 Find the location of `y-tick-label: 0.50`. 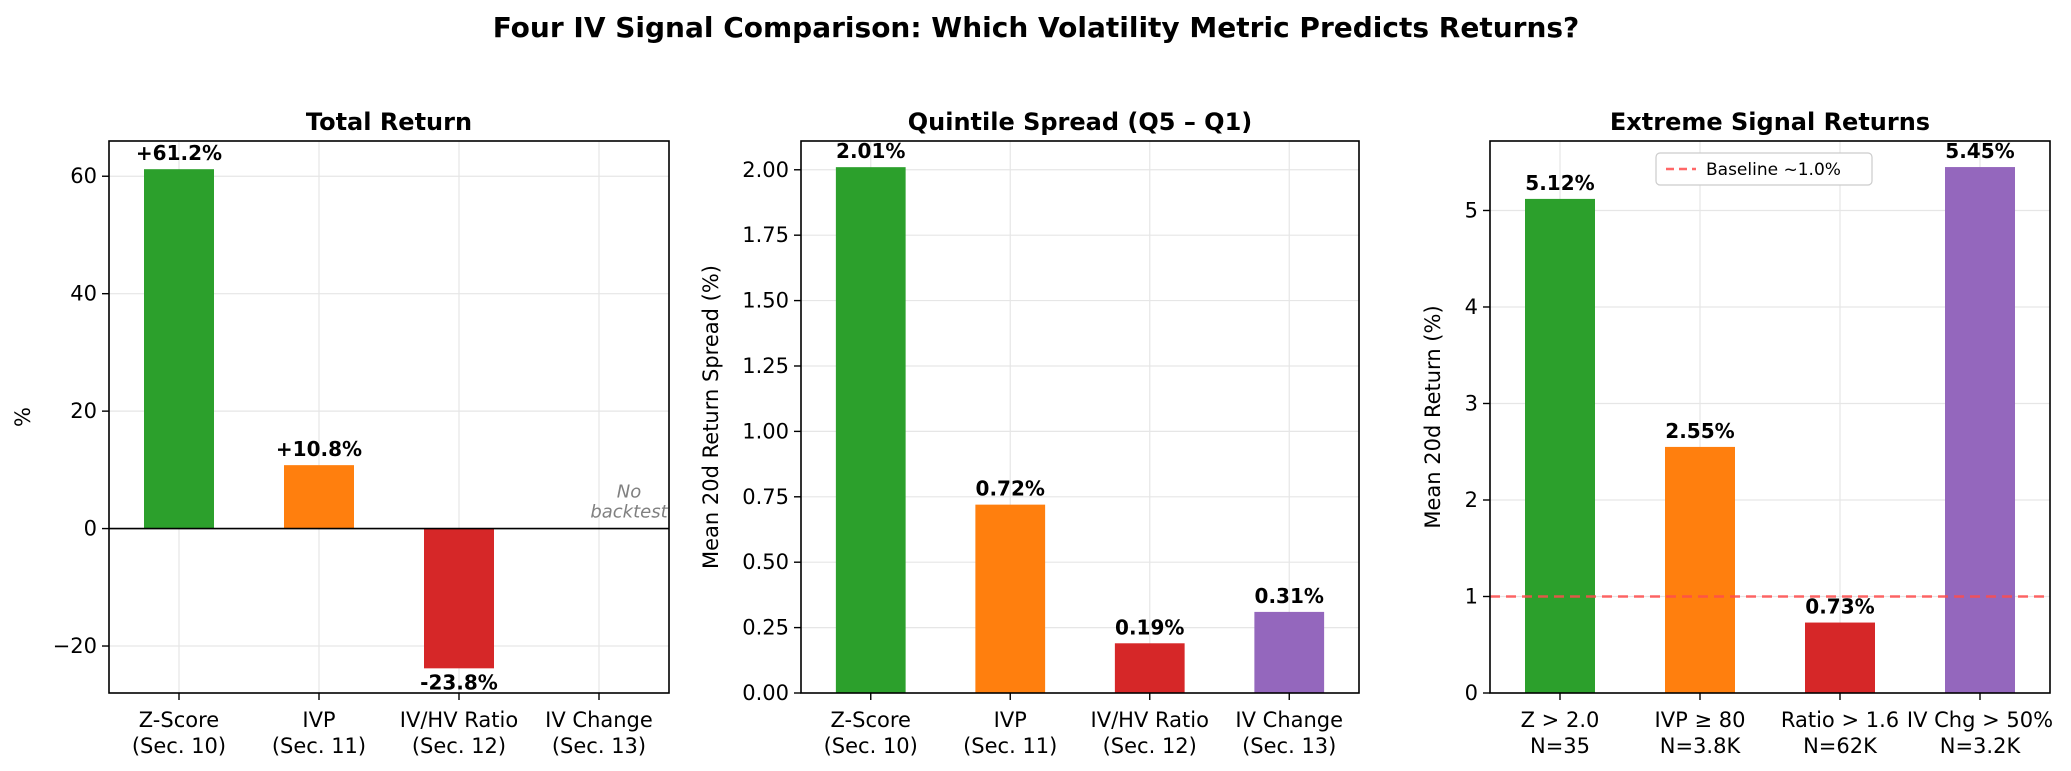

y-tick-label: 0.50 is located at coordinates (765, 562).